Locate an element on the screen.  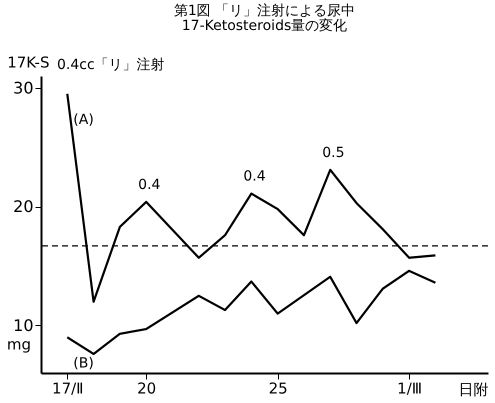
x-axis-title: 日附 is located at coordinates (473, 389).